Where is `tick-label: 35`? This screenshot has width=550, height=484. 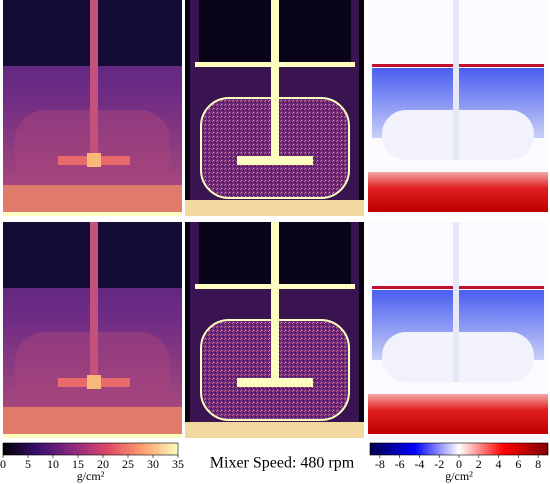 tick-label: 35 is located at coordinates (178, 464).